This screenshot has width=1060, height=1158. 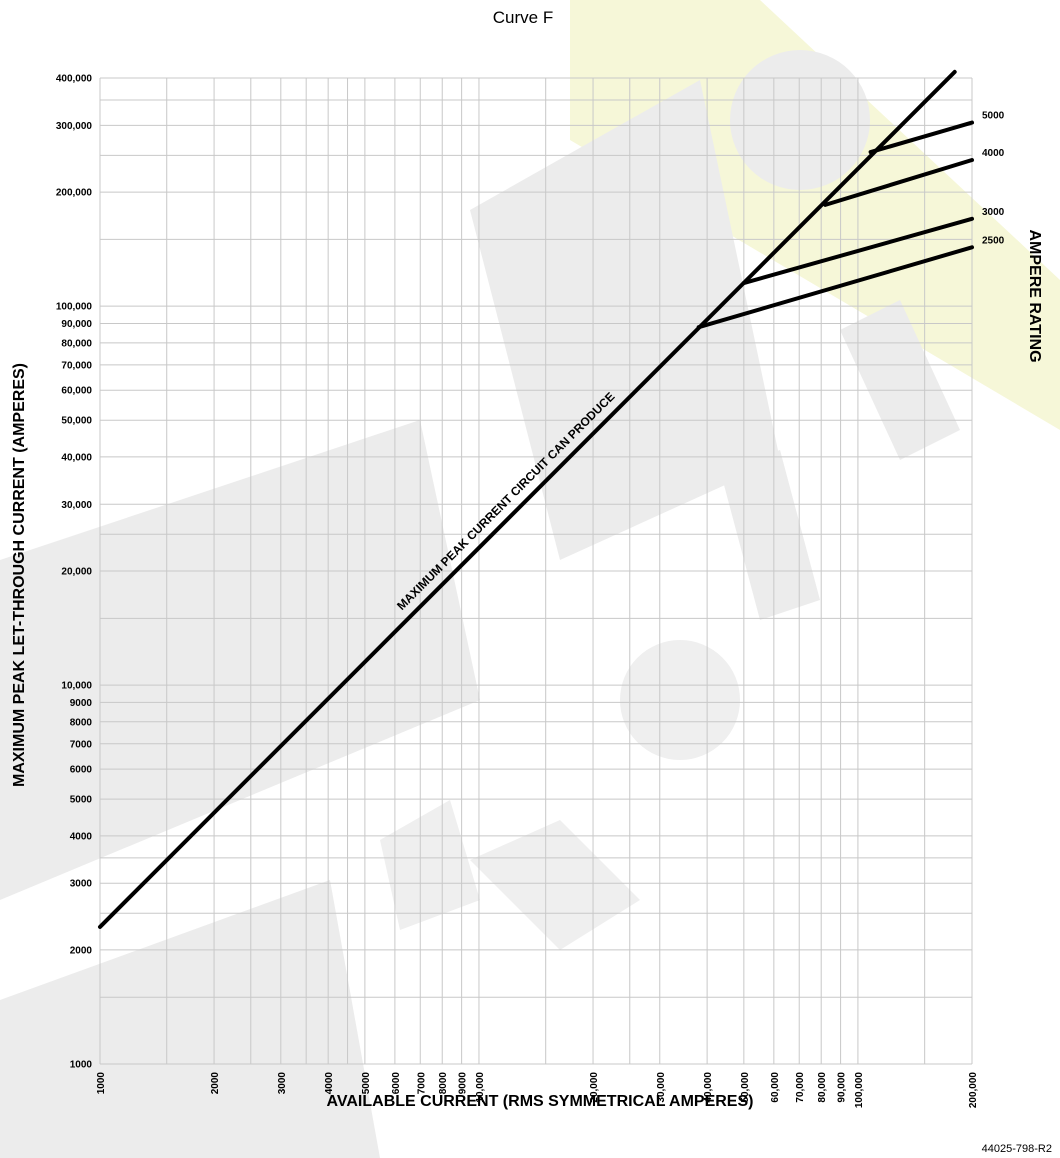 What do you see at coordinates (430, 865) in the screenshot?
I see `watermark-letter-c` at bounding box center [430, 865].